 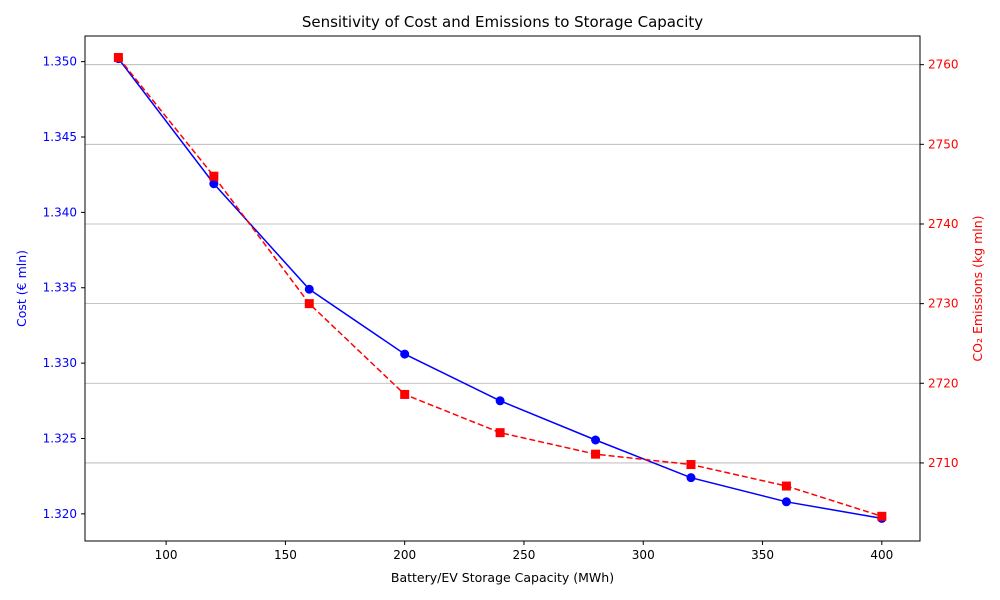 I want to click on left-y-axis: 1.320 1.325 1.330 1.335 1.340 1.345 1.350, so click(x=64, y=288).